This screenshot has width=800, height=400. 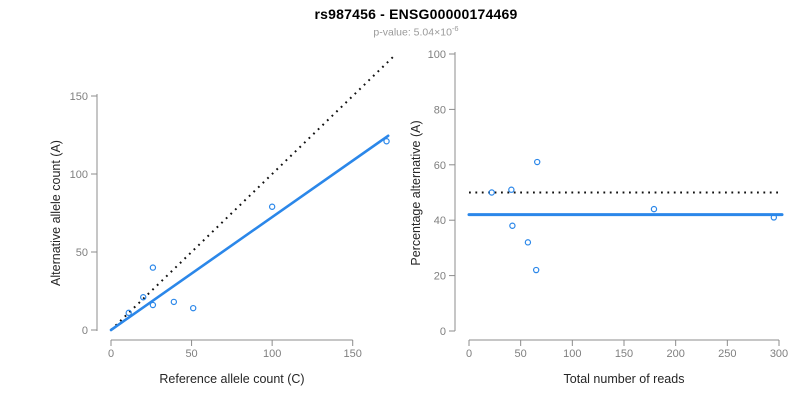 What do you see at coordinates (440, 166) in the screenshot?
I see `y-tick-label: 60` at bounding box center [440, 166].